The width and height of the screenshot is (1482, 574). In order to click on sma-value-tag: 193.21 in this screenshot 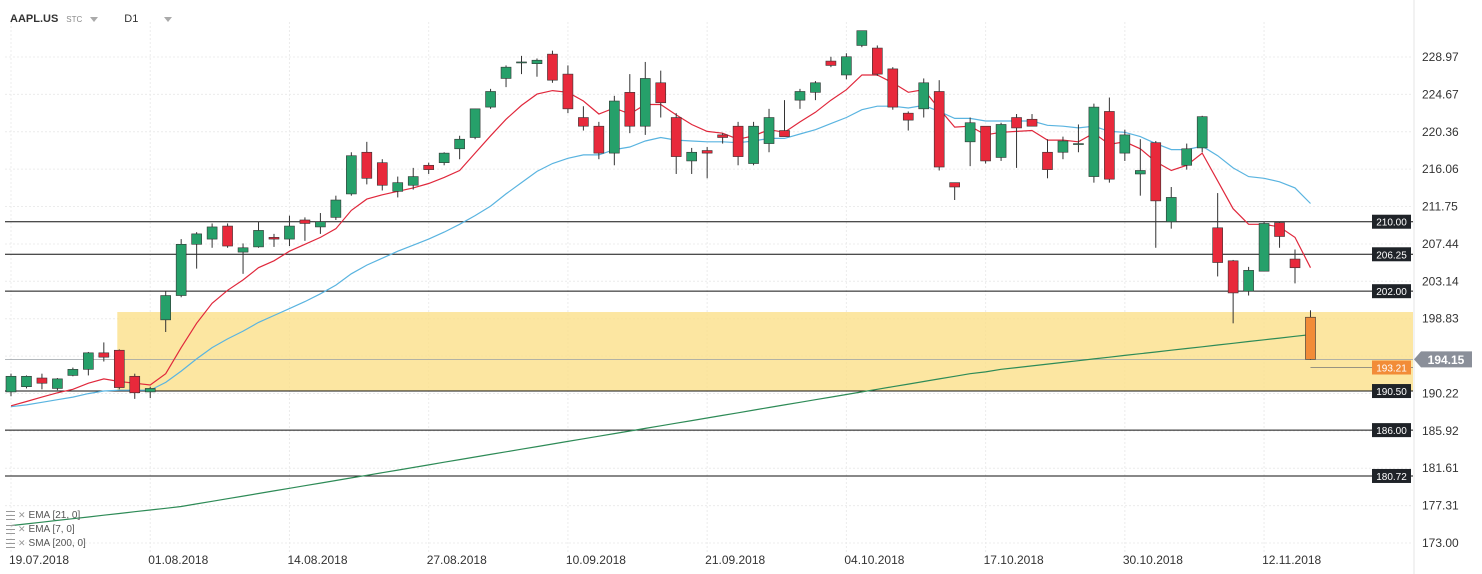, I will do `click(1391, 367)`.